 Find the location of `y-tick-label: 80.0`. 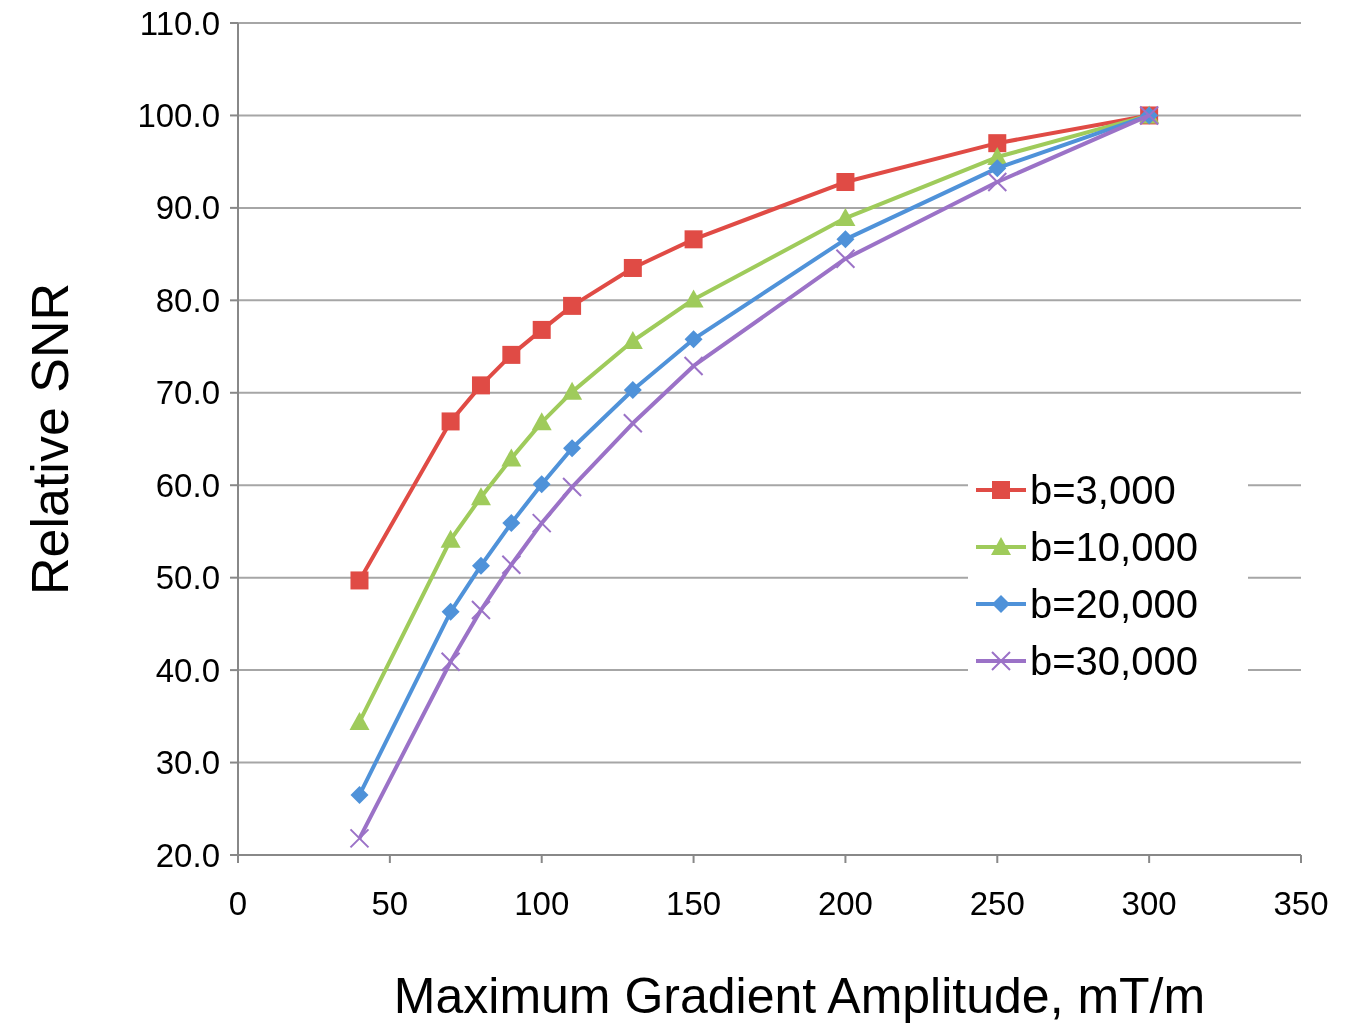

y-tick-label: 80.0 is located at coordinates (187, 300).